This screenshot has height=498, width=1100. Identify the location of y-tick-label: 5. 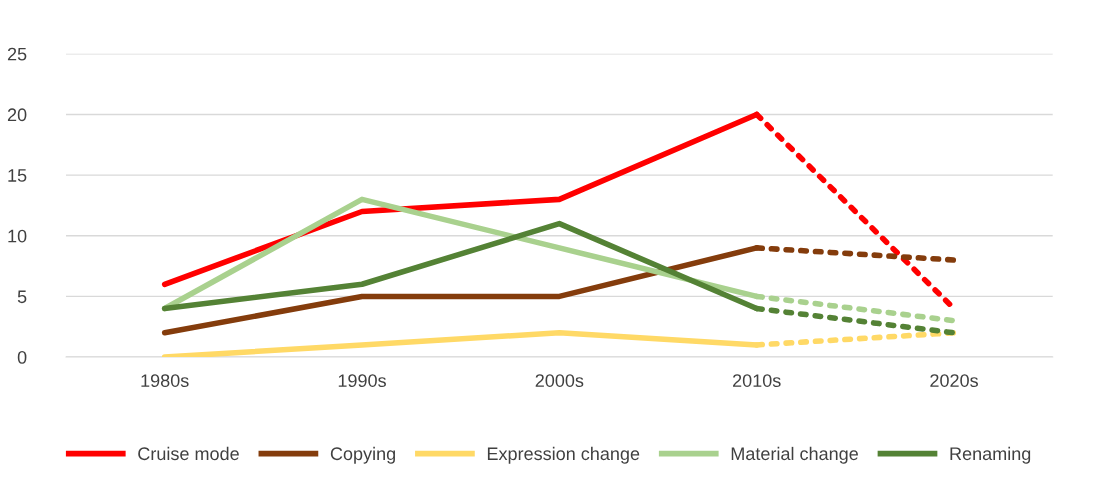
(22, 297).